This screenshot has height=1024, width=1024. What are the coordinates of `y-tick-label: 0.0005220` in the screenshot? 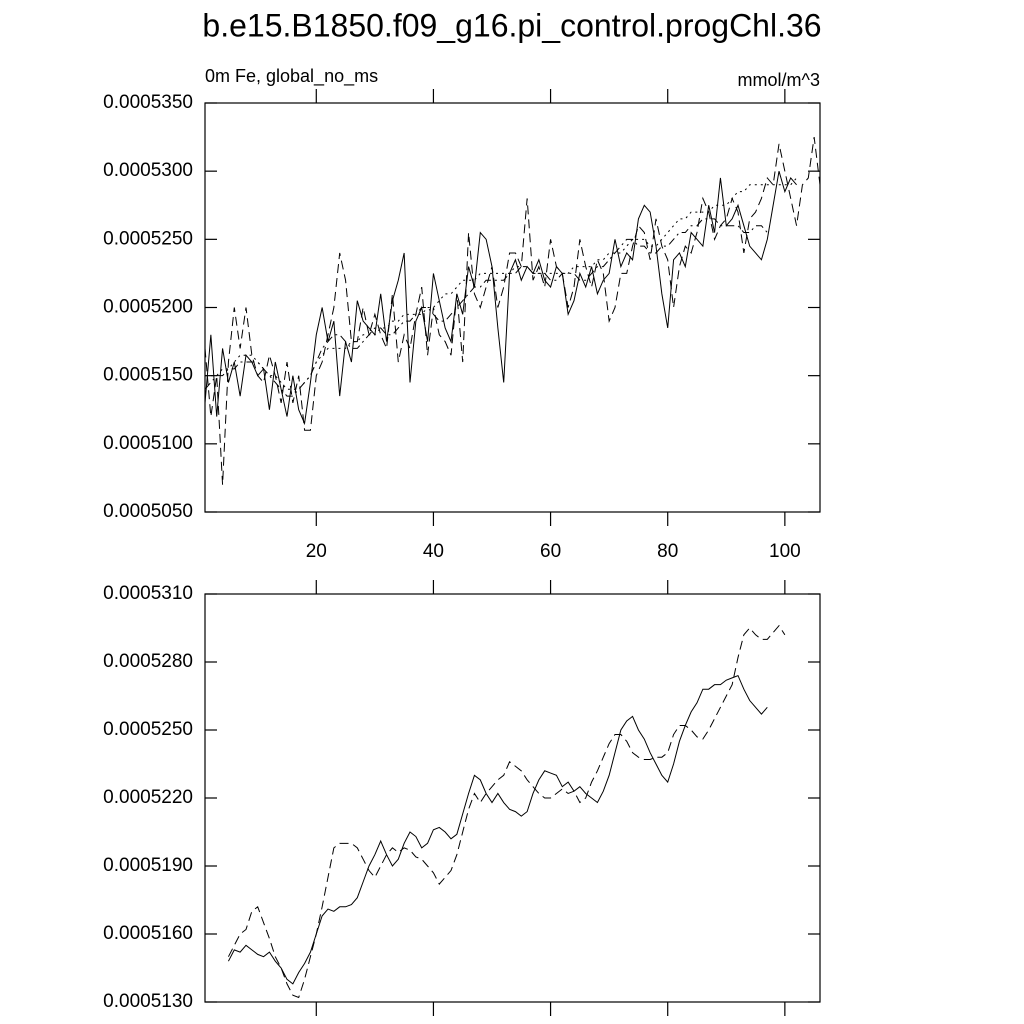 It's located at (148, 797).